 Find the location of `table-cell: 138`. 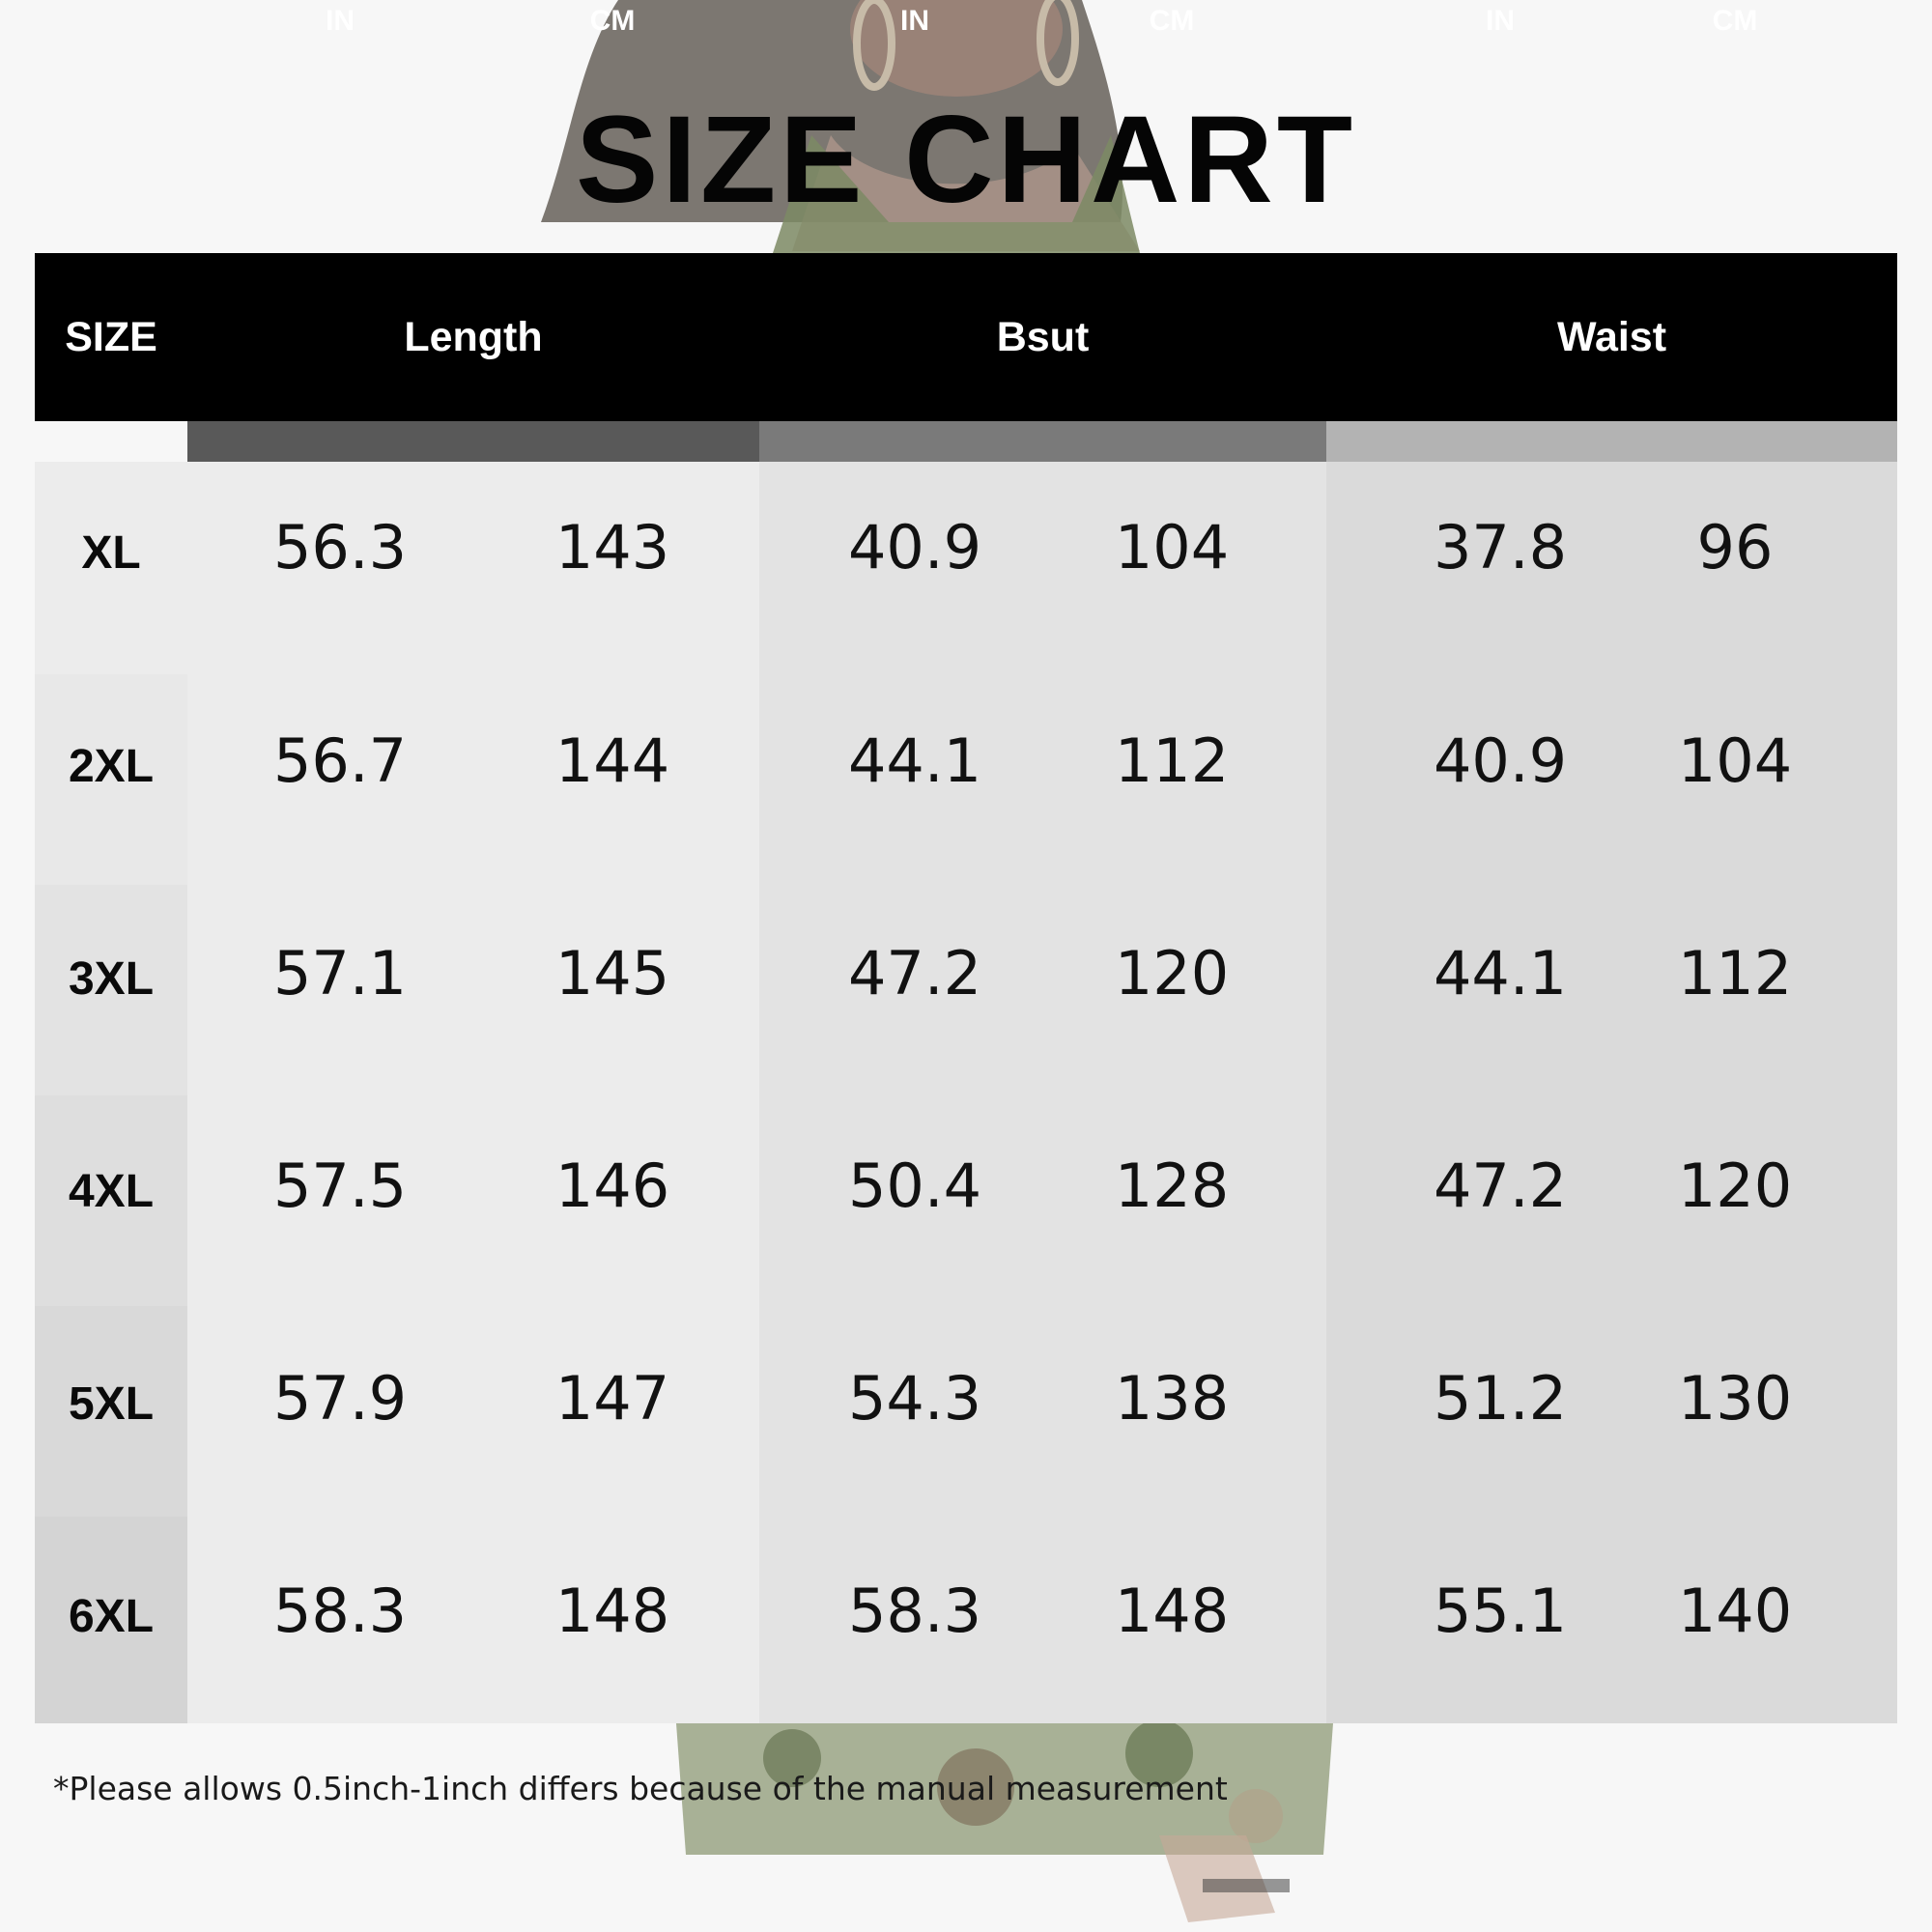

table-cell: 138 is located at coordinates (1172, 1398).